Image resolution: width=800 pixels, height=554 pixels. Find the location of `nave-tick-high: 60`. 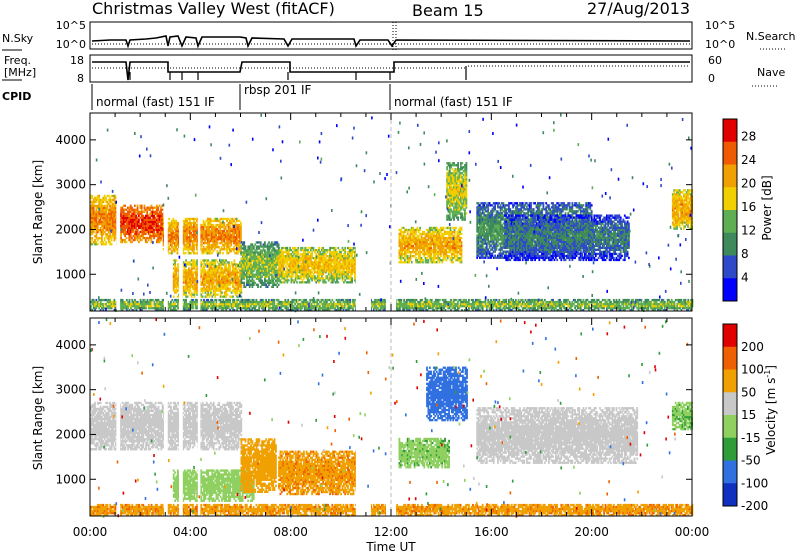

nave-tick-high: 60 is located at coordinates (715, 60).